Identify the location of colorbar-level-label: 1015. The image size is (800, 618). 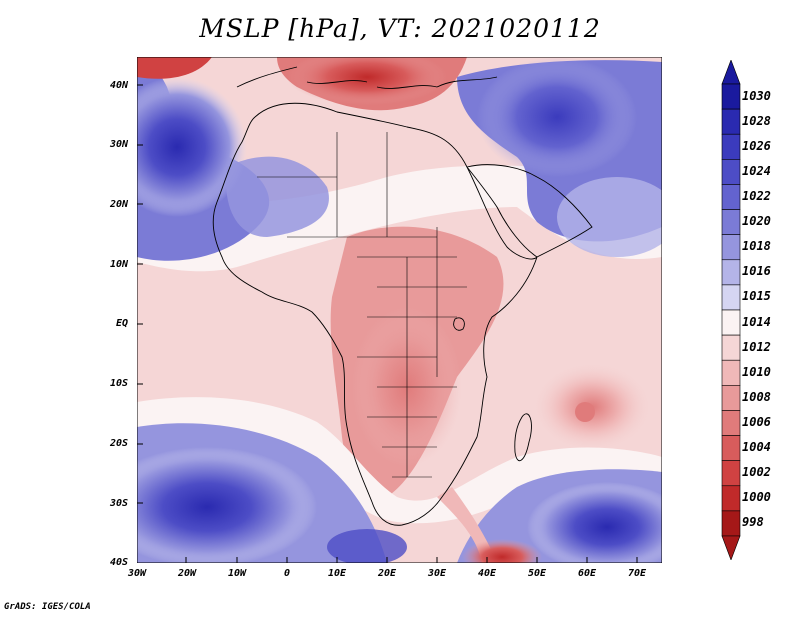
(756, 296).